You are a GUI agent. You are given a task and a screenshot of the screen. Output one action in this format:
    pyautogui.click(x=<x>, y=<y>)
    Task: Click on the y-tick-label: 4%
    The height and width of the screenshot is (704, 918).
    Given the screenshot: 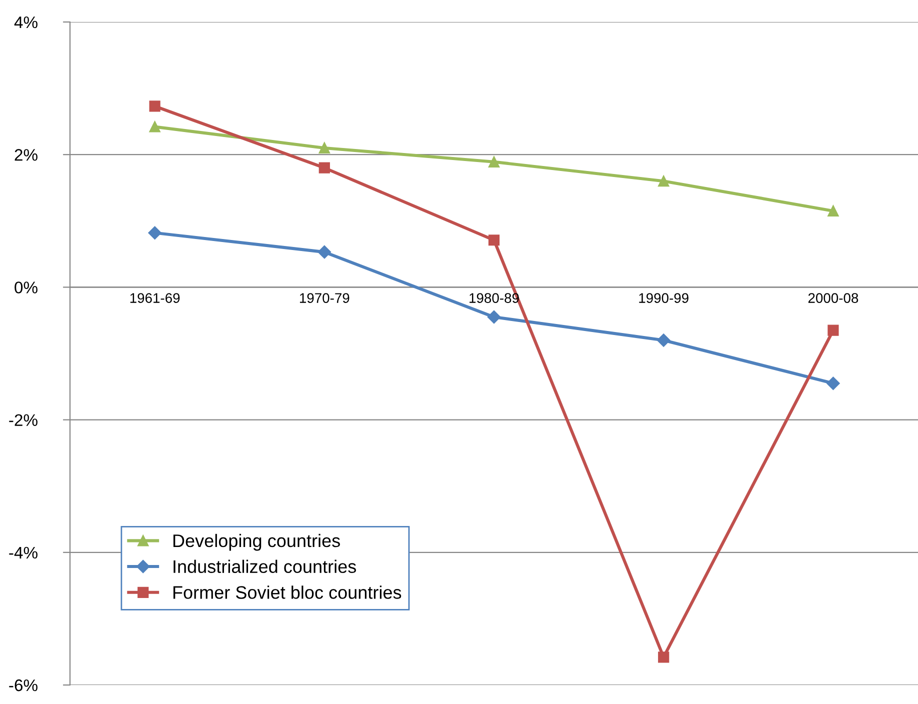 What is the action you would take?
    pyautogui.click(x=26, y=22)
    